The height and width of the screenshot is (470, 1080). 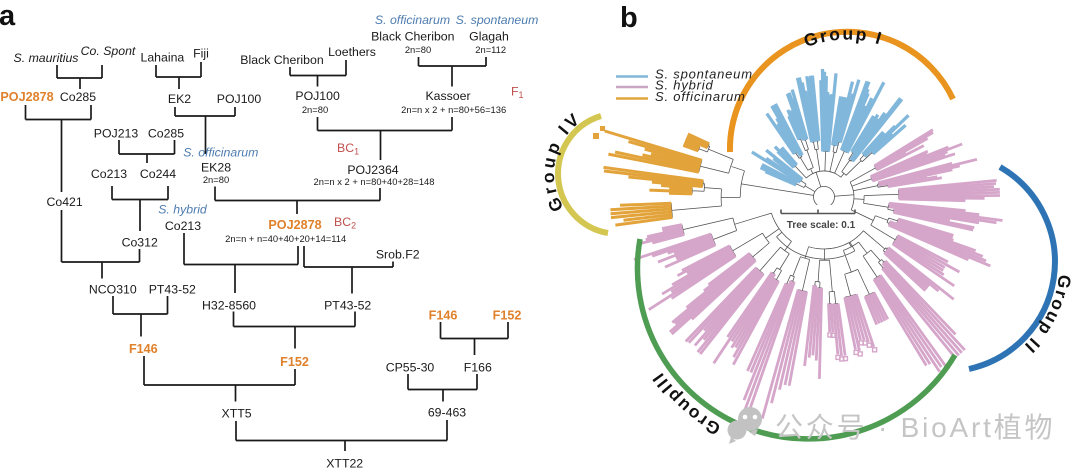 What do you see at coordinates (285, 238) in the screenshot?
I see `svg-text: 2n=n + n=40+40+20+14=114` at bounding box center [285, 238].